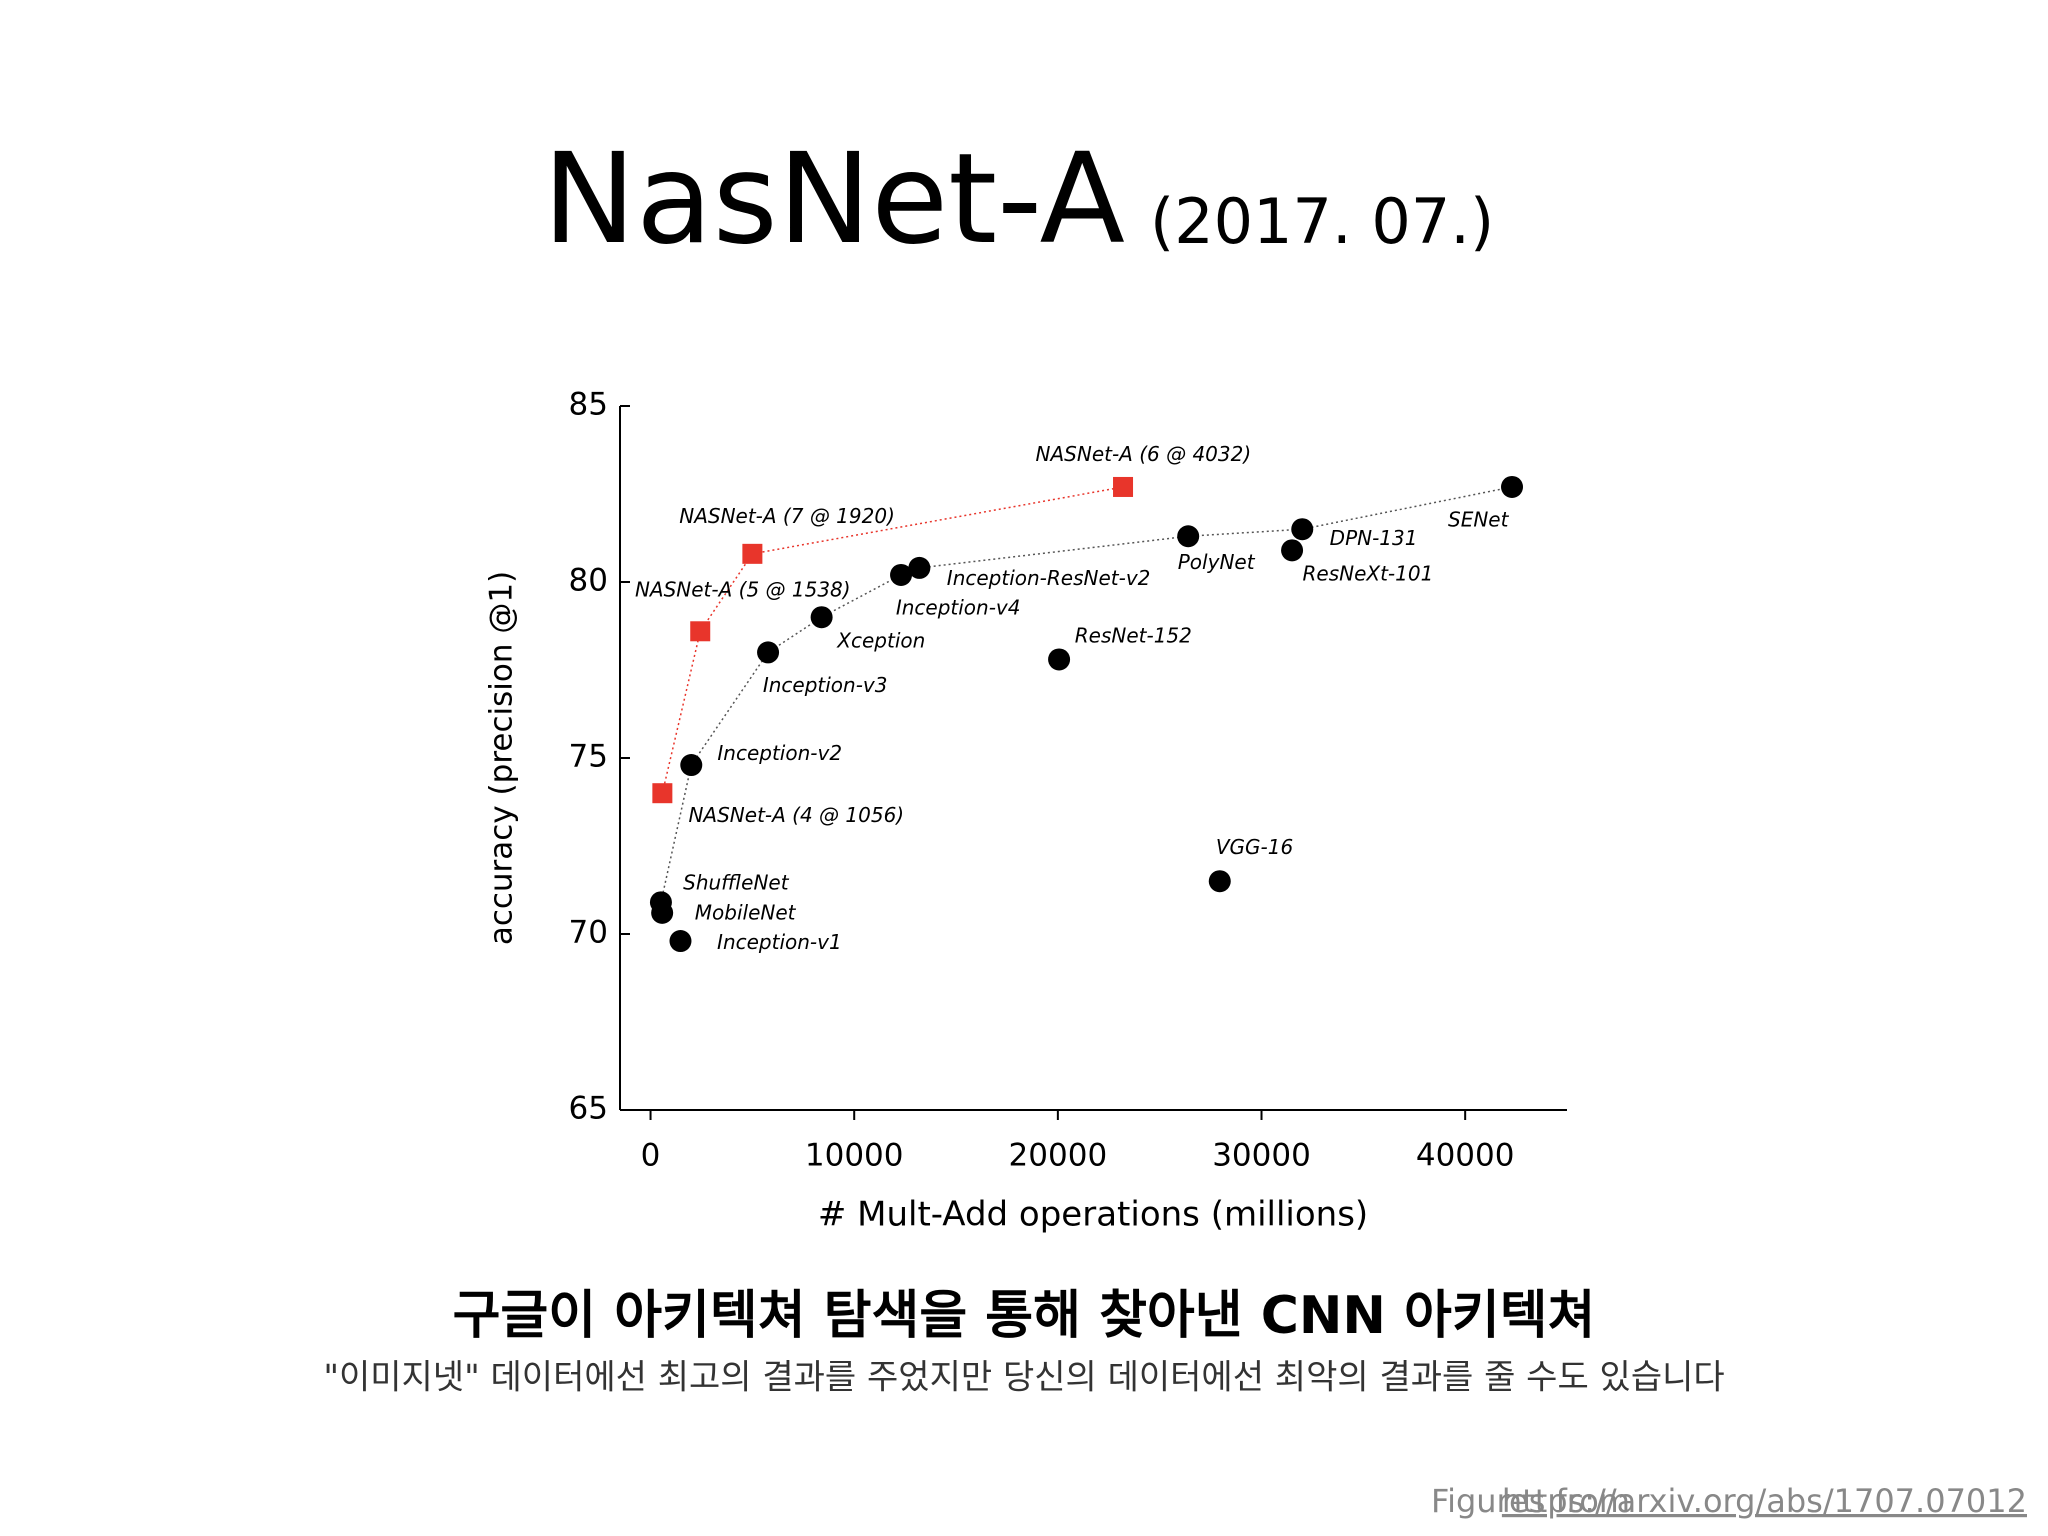 The width and height of the screenshot is (2048, 1536). I want to click on point-label: MobileNet, so click(746, 913).